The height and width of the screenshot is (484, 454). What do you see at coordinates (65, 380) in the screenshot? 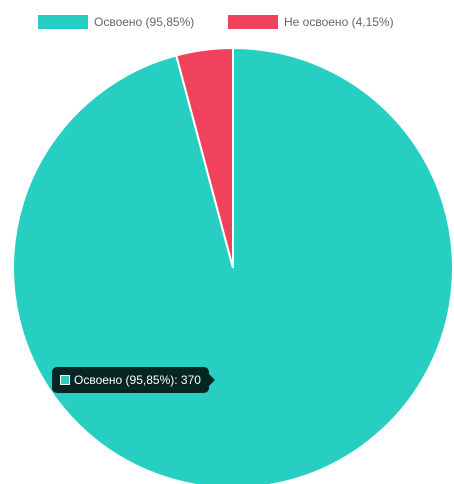
I see `tooltip-swatch` at bounding box center [65, 380].